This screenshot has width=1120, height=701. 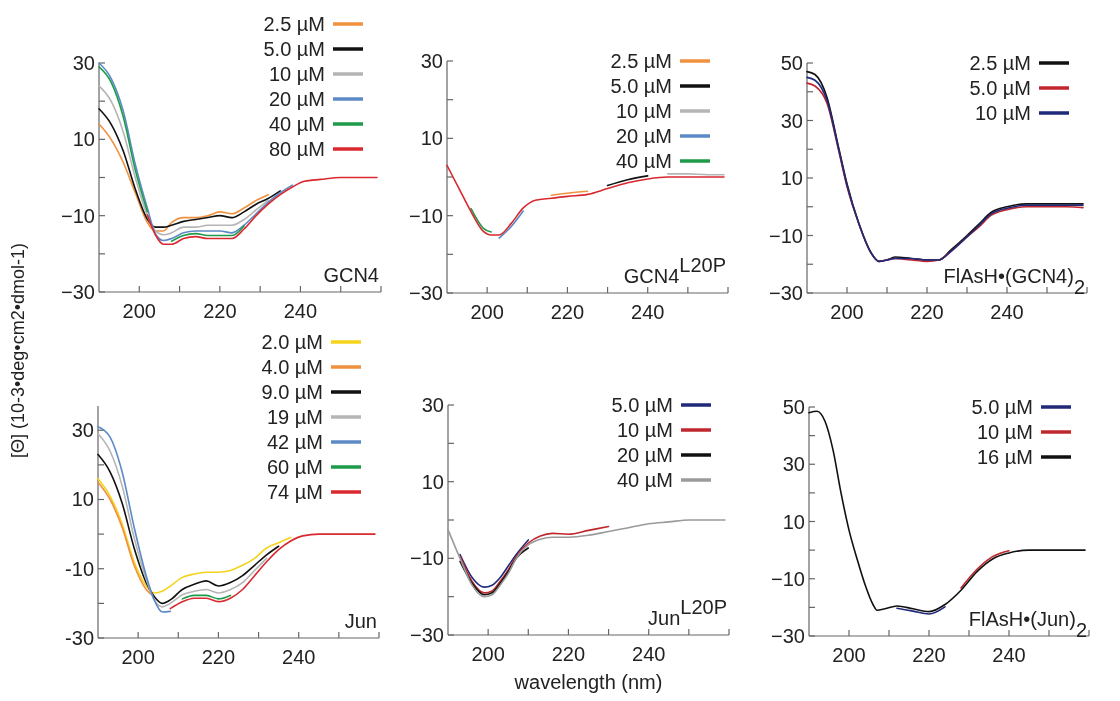 I want to click on legend-label: 74 µM, so click(x=295, y=492).